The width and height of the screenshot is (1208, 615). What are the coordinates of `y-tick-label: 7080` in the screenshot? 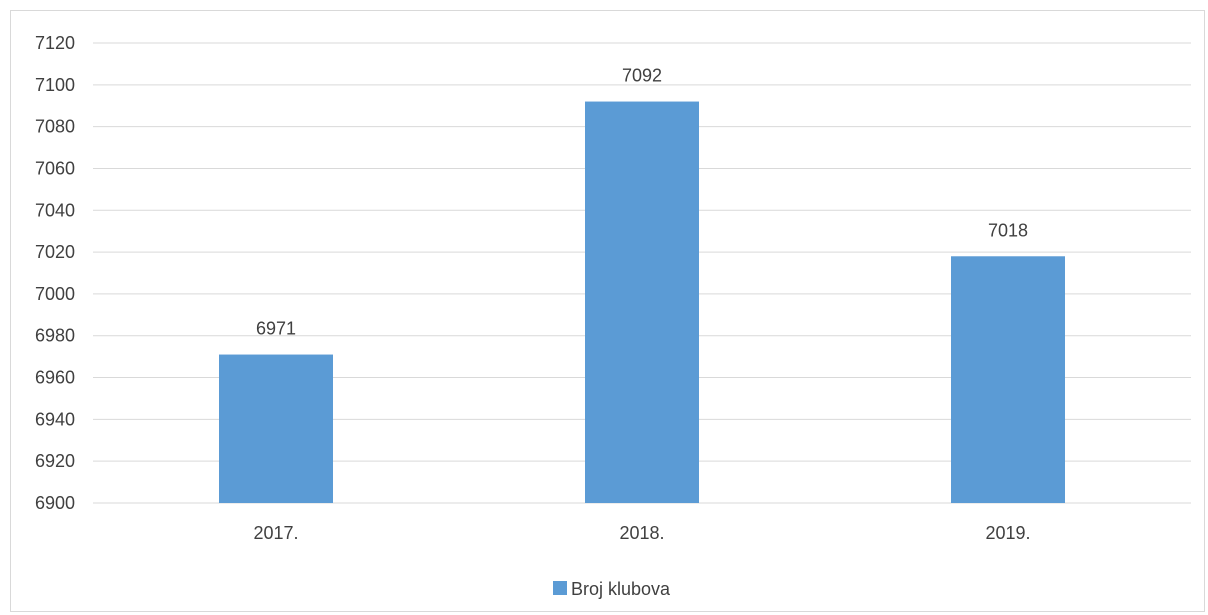 It's located at (55, 127).